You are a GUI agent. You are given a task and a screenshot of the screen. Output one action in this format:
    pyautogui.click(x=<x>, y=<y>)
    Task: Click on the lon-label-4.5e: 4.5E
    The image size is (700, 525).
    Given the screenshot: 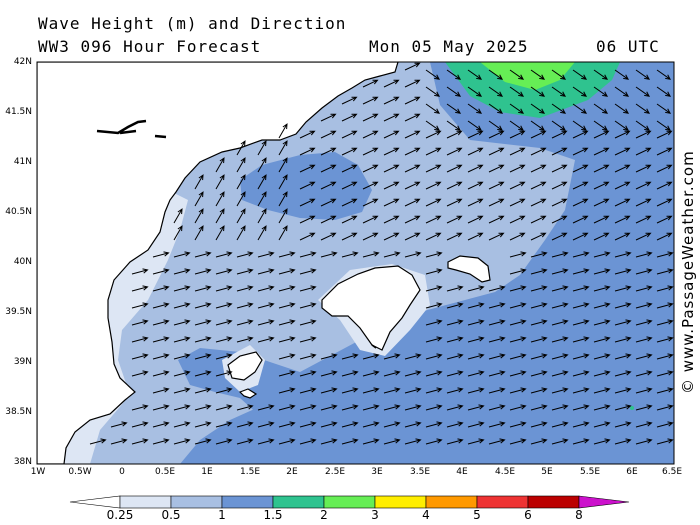 What is the action you would take?
    pyautogui.click(x=505, y=472)
    